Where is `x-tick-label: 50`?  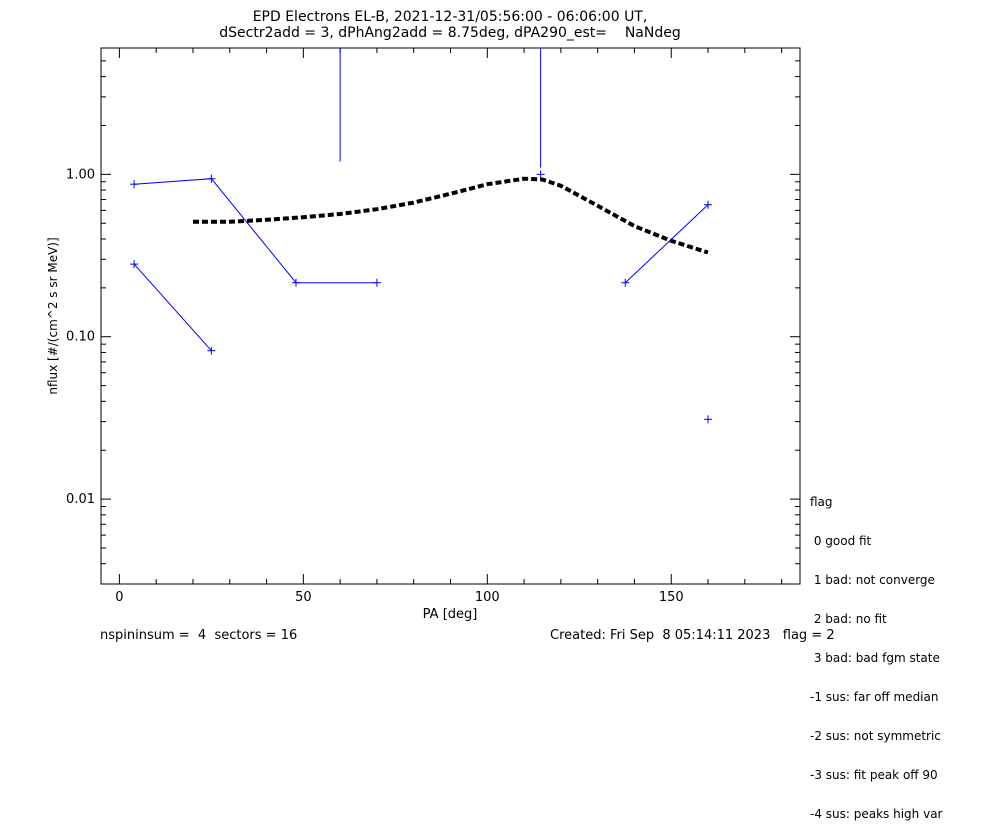 x-tick-label: 50 is located at coordinates (303, 597).